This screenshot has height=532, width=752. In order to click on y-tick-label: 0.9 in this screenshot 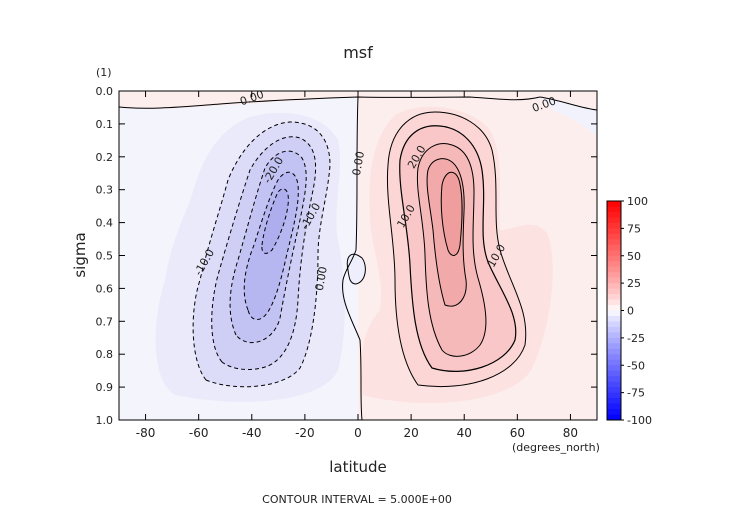, I will do `click(105, 387)`.